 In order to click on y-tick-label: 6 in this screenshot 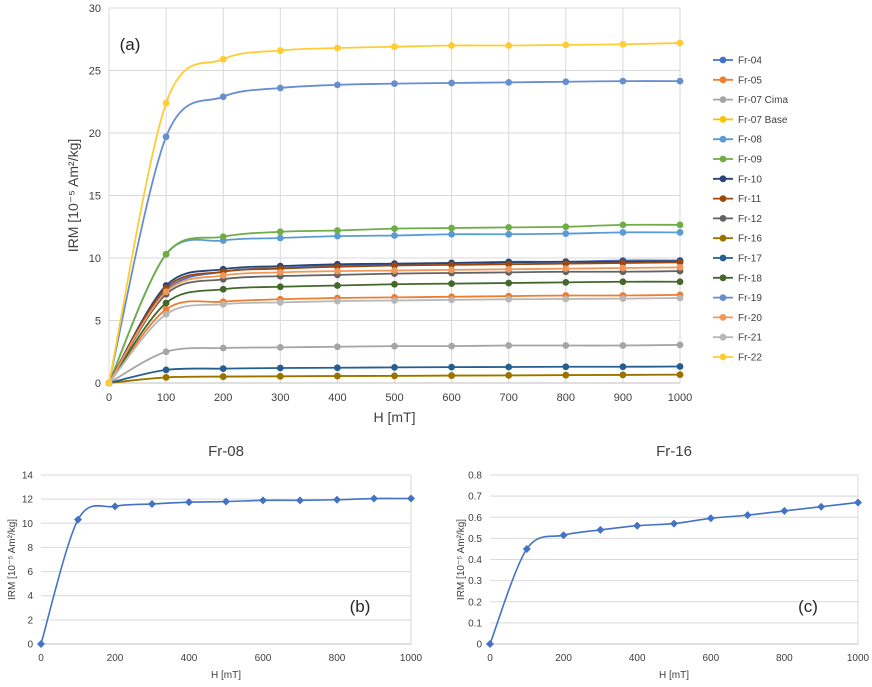, I will do `click(30, 572)`.